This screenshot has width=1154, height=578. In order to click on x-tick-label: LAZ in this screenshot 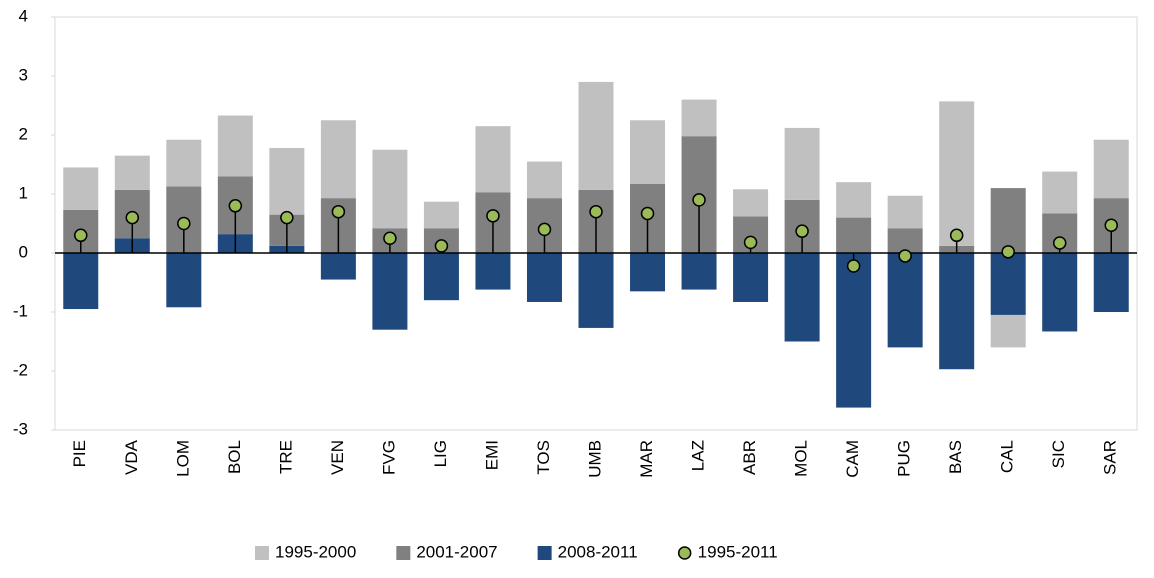, I will do `click(698, 455)`.